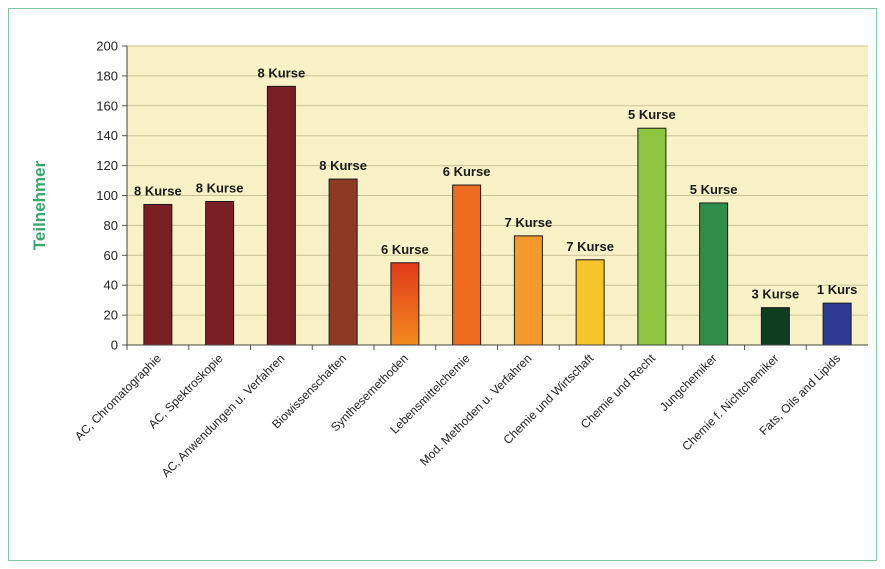 The width and height of the screenshot is (885, 569). I want to click on y-tick-label: 120, so click(107, 165).